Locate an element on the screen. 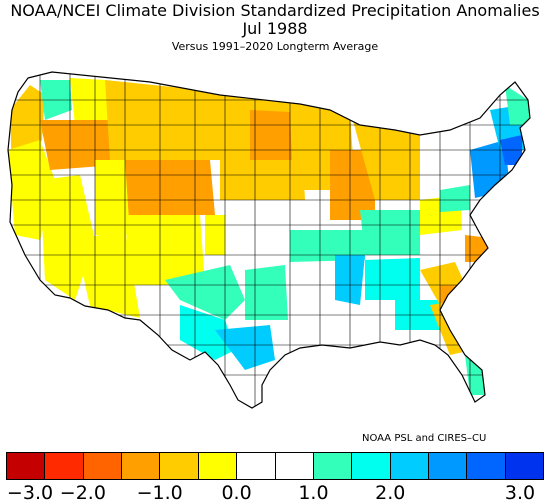 The width and height of the screenshot is (550, 504). division-ut-az is located at coordinates (165, 250).